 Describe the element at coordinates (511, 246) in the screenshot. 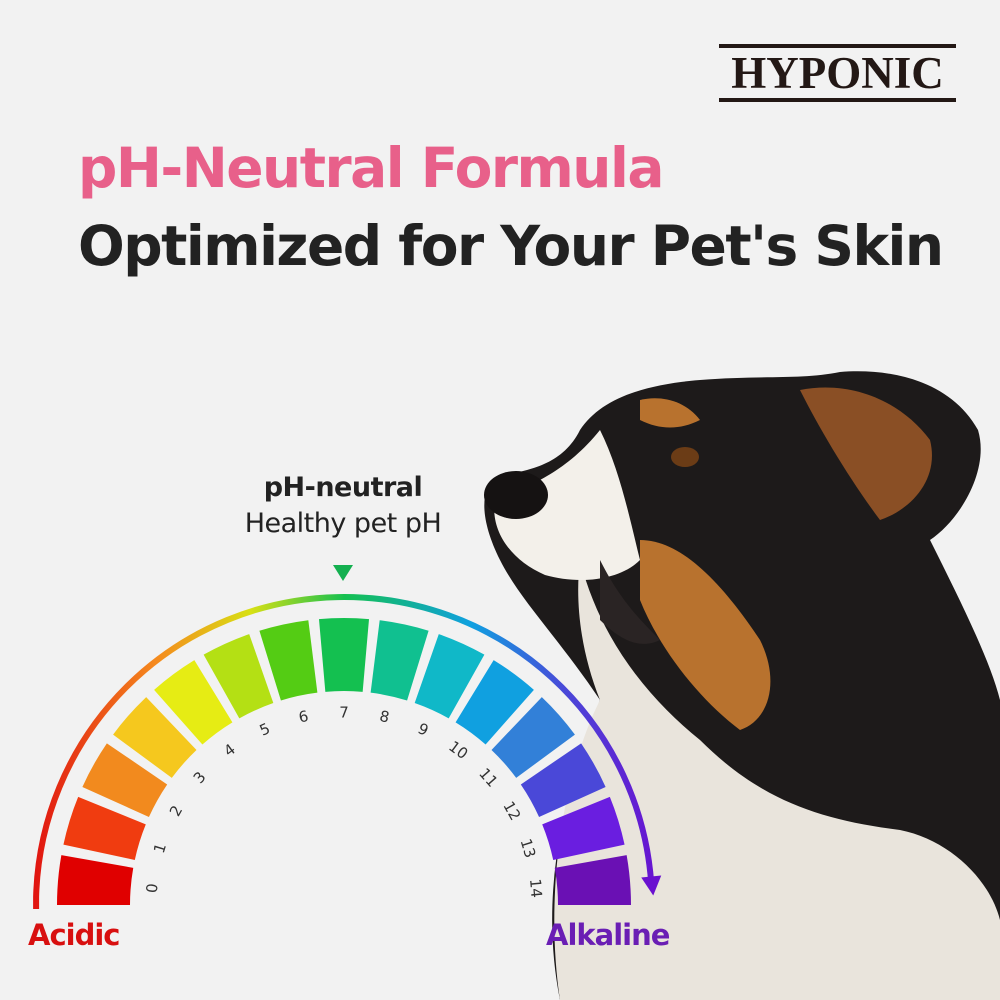

I see `headline-line2: Optimized for Your Pet's Skin` at that location.